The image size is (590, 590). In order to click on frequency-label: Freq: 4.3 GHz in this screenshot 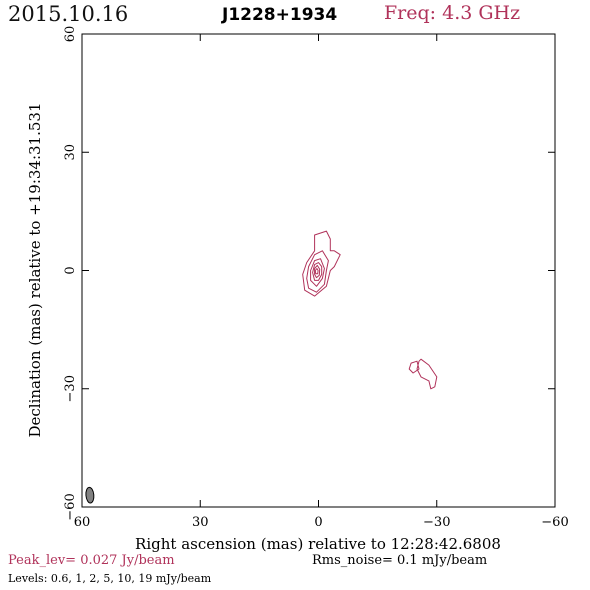, I will do `click(452, 13)`.